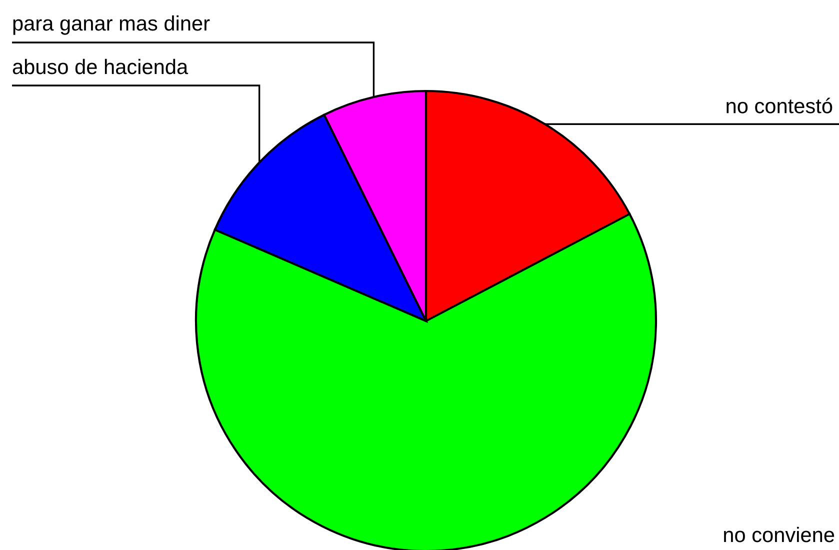  I want to click on slice-label: no conviene, so click(779, 534).